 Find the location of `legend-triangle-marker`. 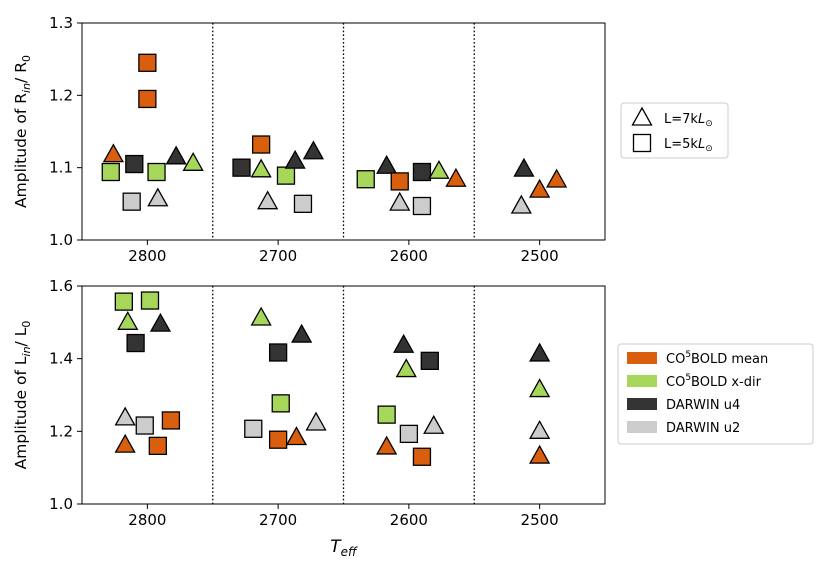

legend-triangle-marker is located at coordinates (642, 116).